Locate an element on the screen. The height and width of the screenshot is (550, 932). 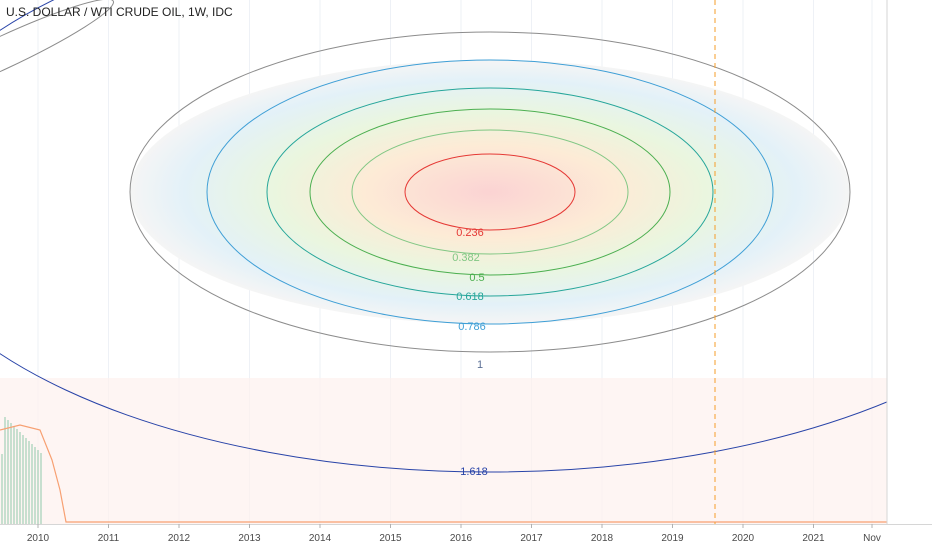
time-tick-label: 2017 is located at coordinates (531, 538).